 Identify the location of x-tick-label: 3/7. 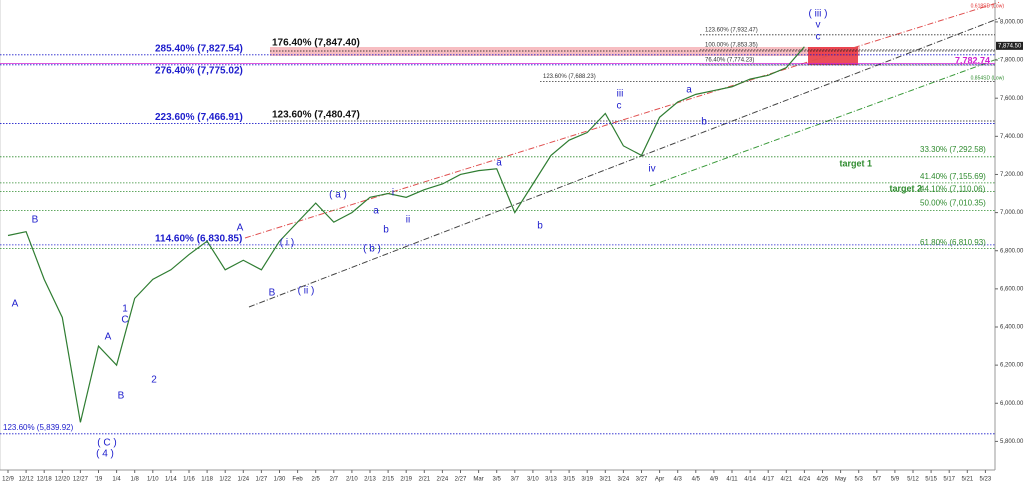
(515, 480).